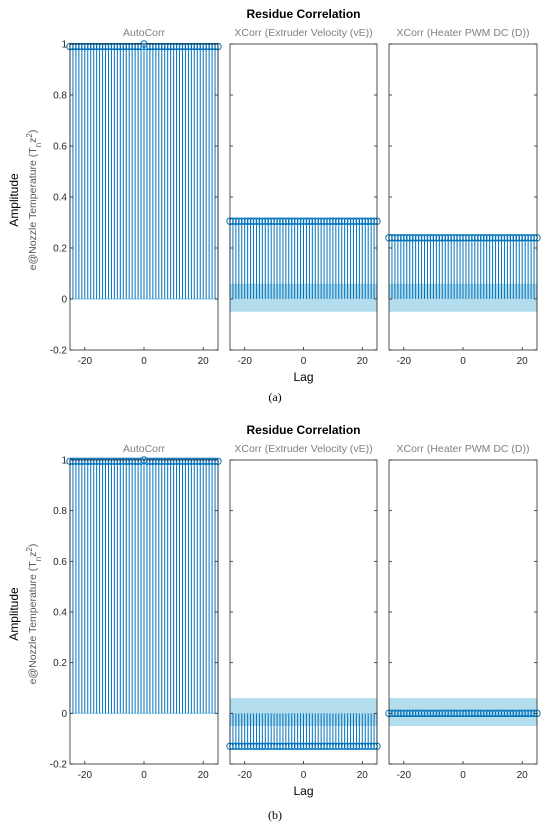  What do you see at coordinates (275, 815) in the screenshot?
I see `panel-label: (b)` at bounding box center [275, 815].